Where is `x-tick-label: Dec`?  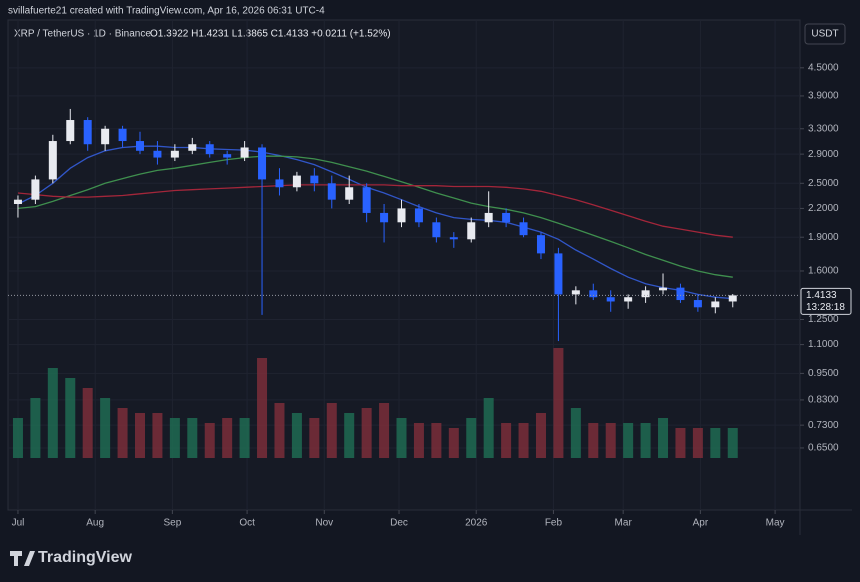
x-tick-label: Dec is located at coordinates (399, 523).